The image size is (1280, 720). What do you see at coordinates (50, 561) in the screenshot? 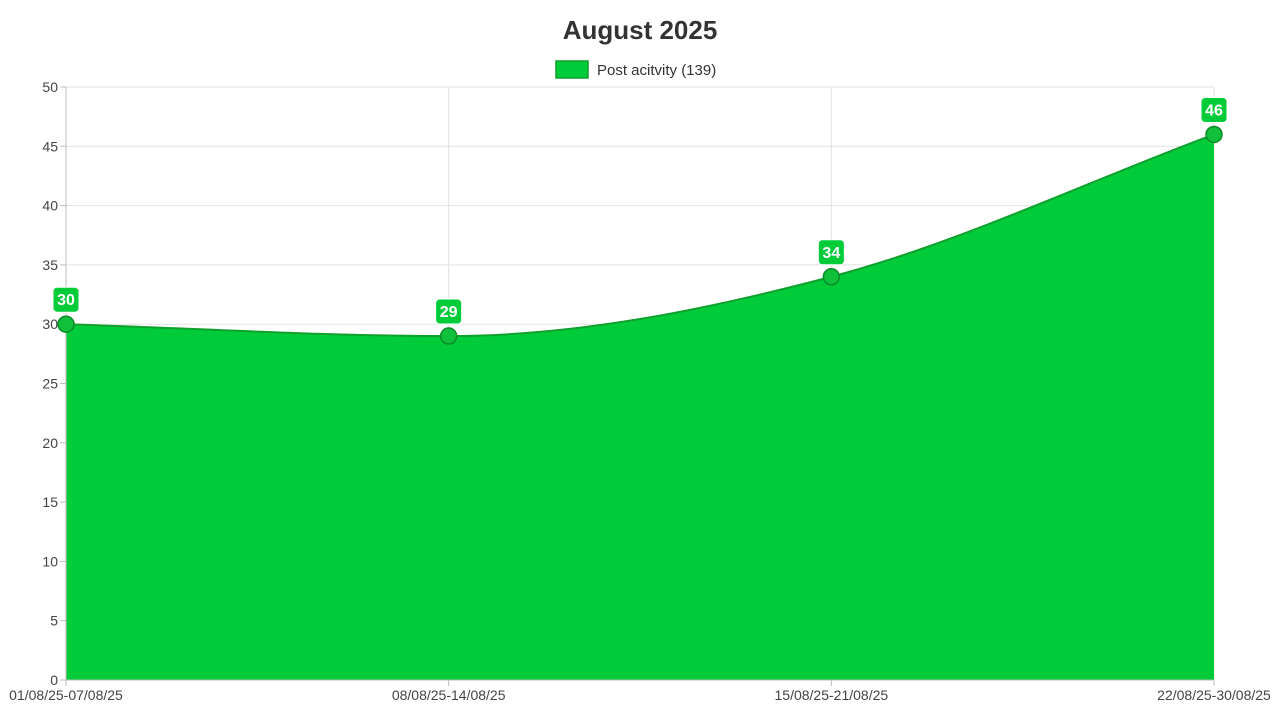
I see `y-tick-label: 10` at bounding box center [50, 561].